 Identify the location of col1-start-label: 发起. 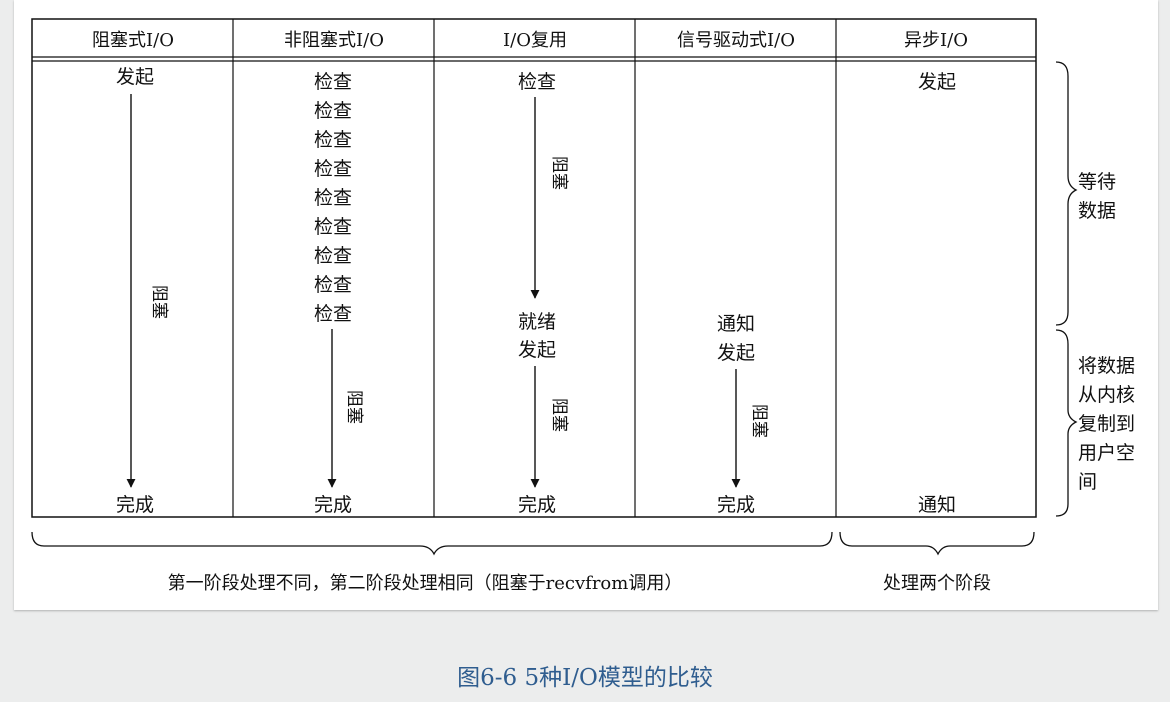
(135, 77).